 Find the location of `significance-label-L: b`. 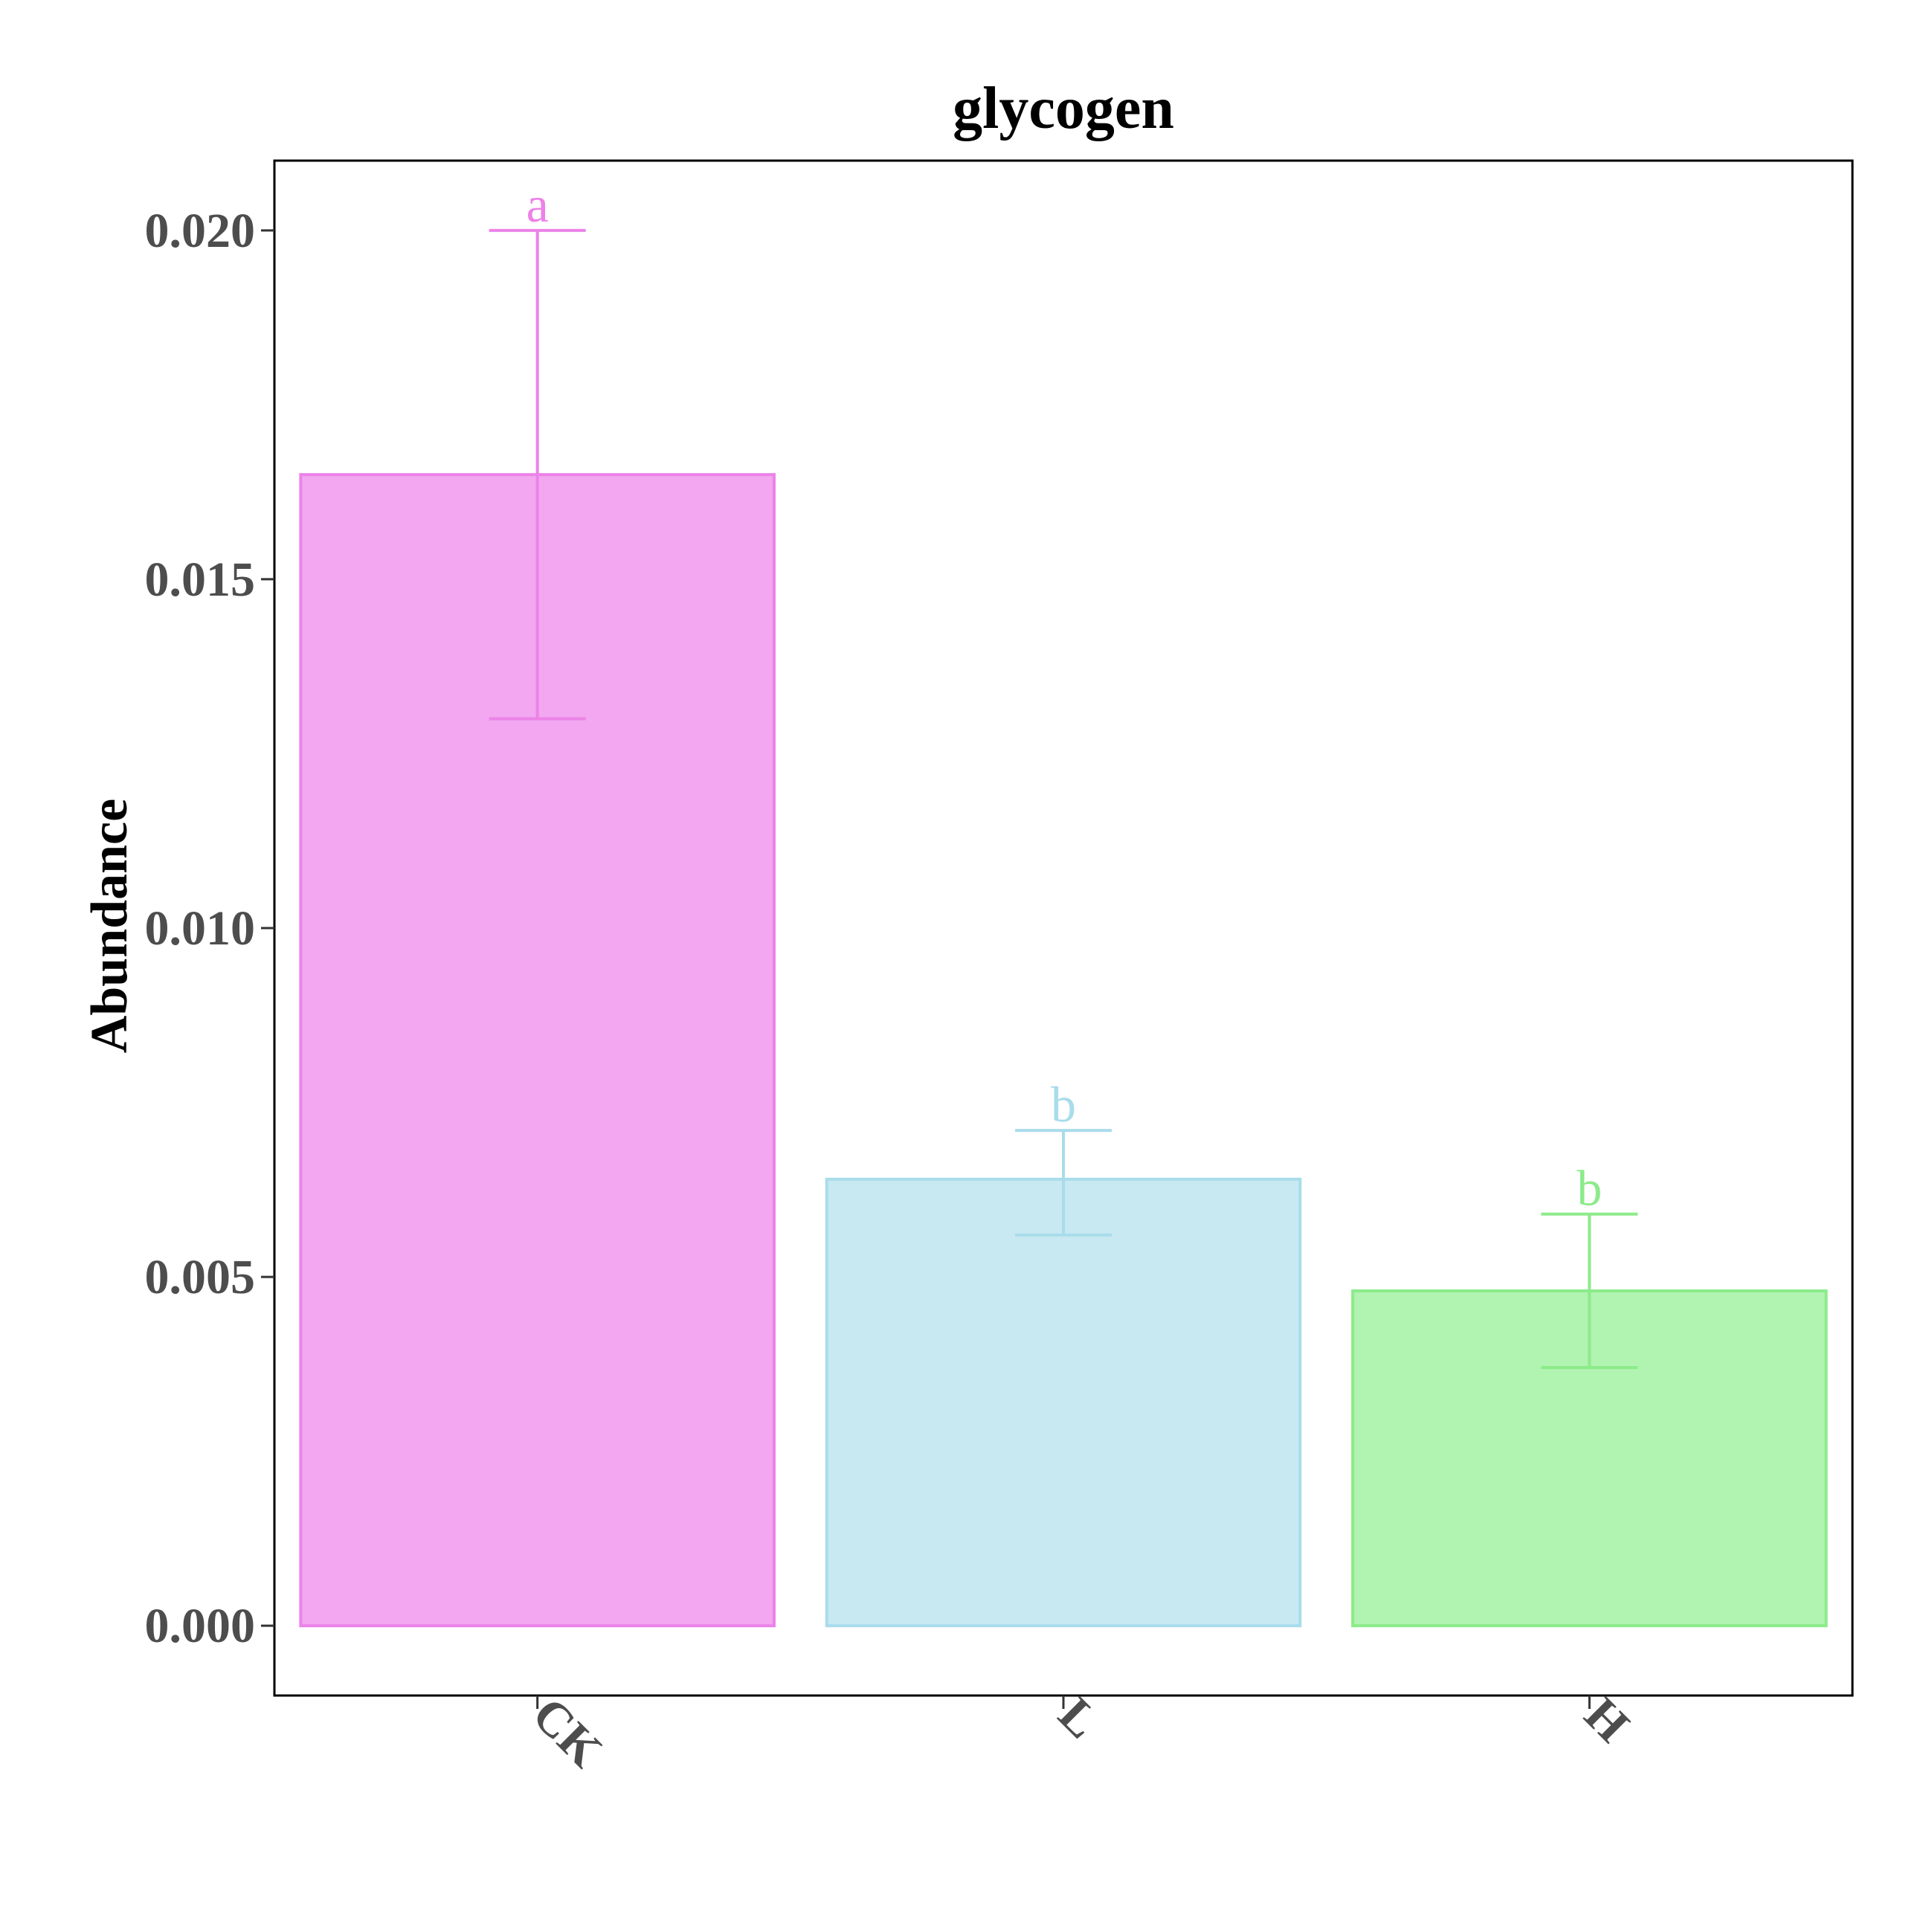

significance-label-L: b is located at coordinates (1063, 1104).